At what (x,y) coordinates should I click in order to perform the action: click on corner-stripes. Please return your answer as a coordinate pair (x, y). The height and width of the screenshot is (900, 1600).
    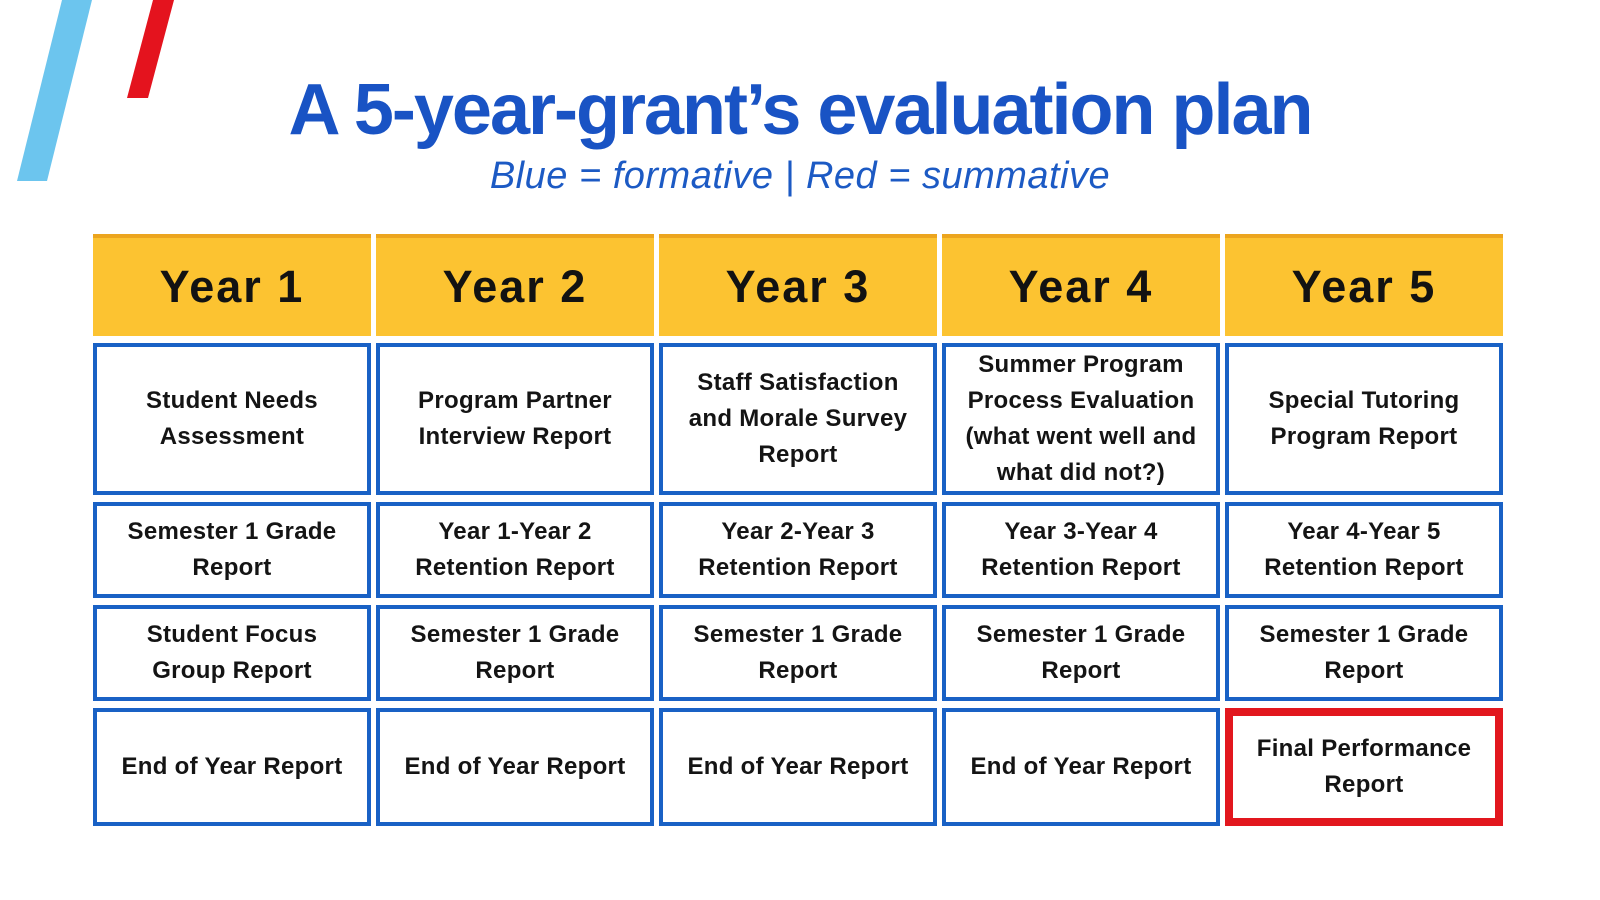
    Looking at the image, I should click on (95, 90).